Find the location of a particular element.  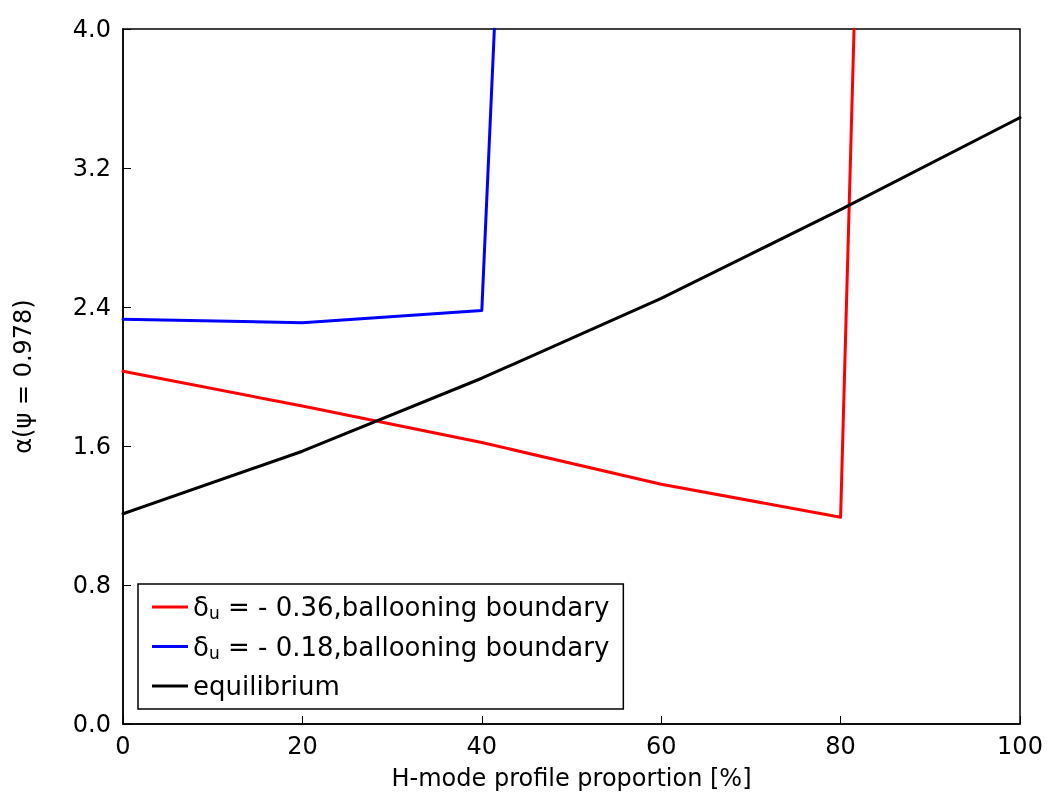

y-tick-label: 1.6 is located at coordinates (91, 446).